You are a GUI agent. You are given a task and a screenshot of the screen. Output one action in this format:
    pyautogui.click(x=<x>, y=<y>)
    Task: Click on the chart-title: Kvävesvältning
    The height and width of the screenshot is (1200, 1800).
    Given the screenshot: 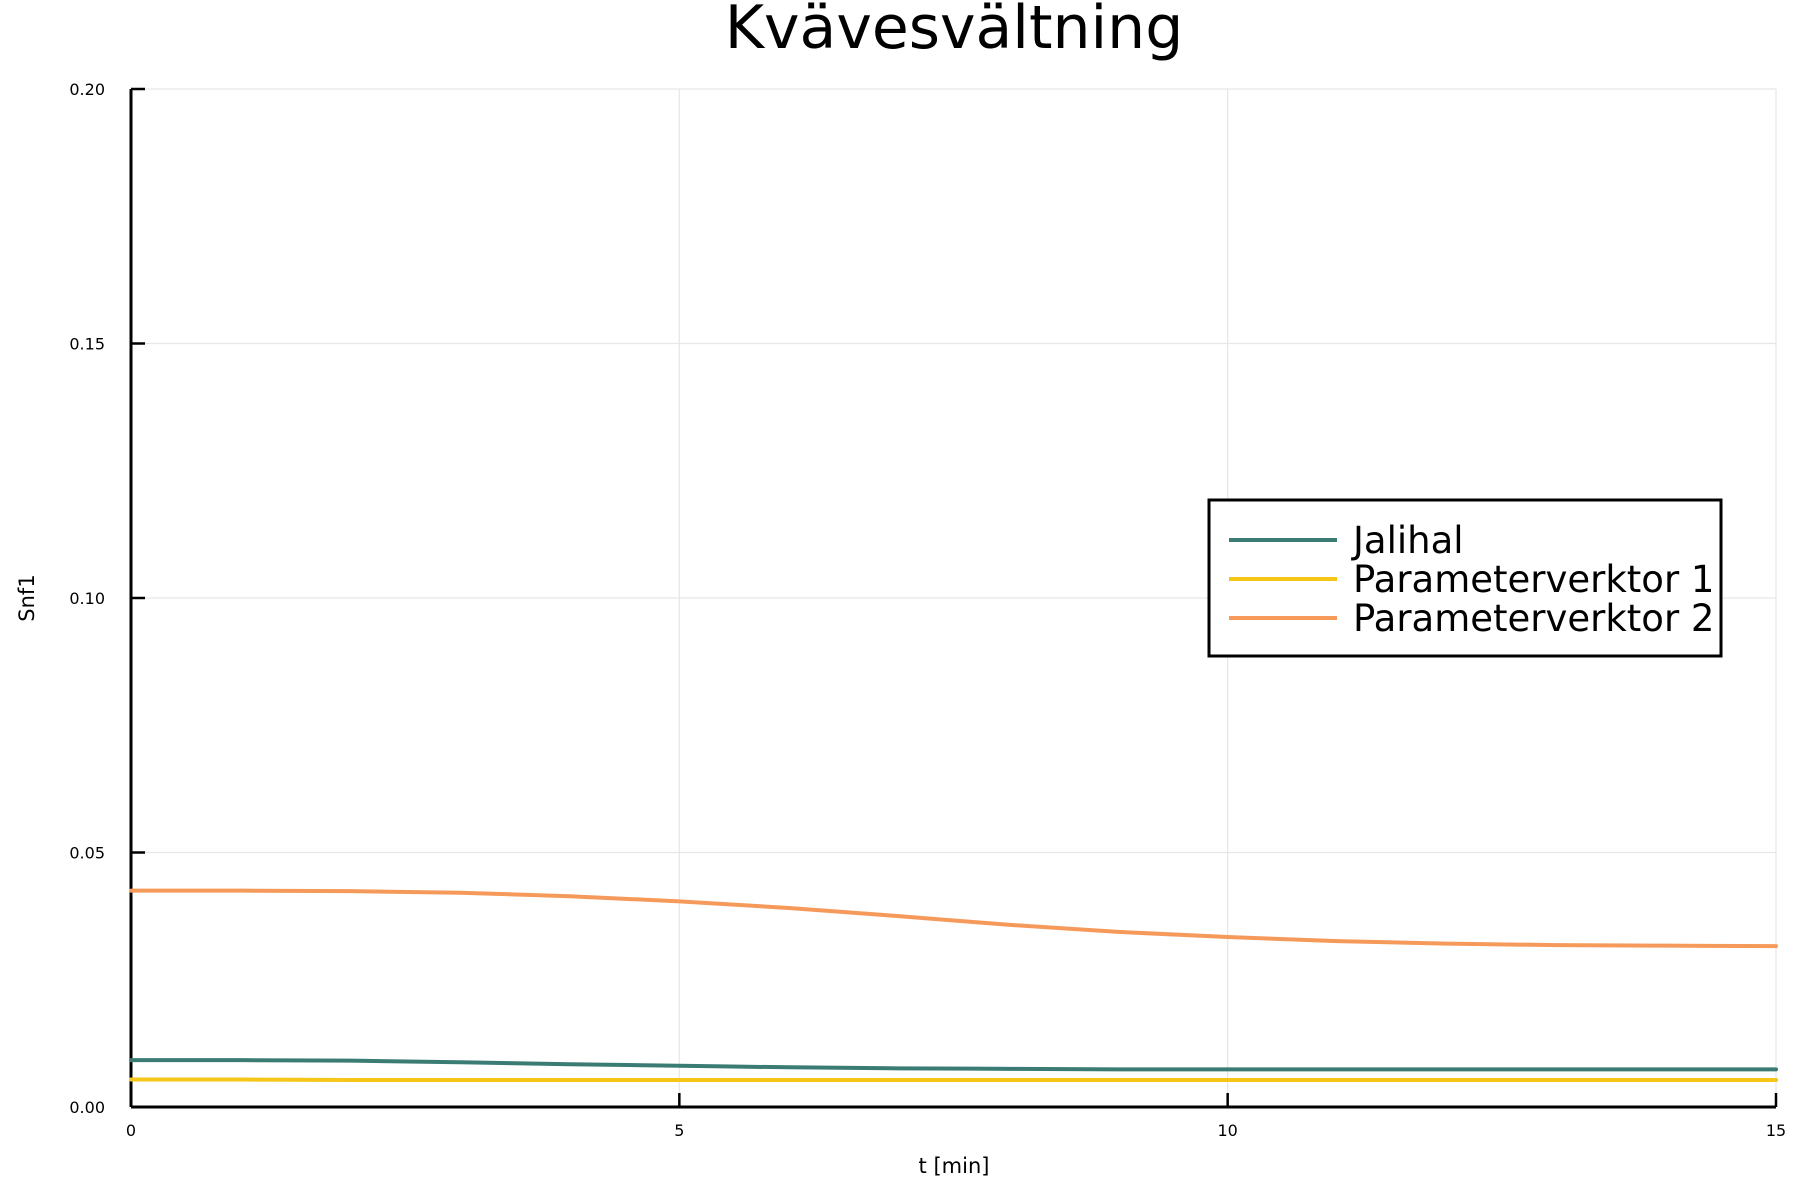 What is the action you would take?
    pyautogui.click(x=954, y=31)
    